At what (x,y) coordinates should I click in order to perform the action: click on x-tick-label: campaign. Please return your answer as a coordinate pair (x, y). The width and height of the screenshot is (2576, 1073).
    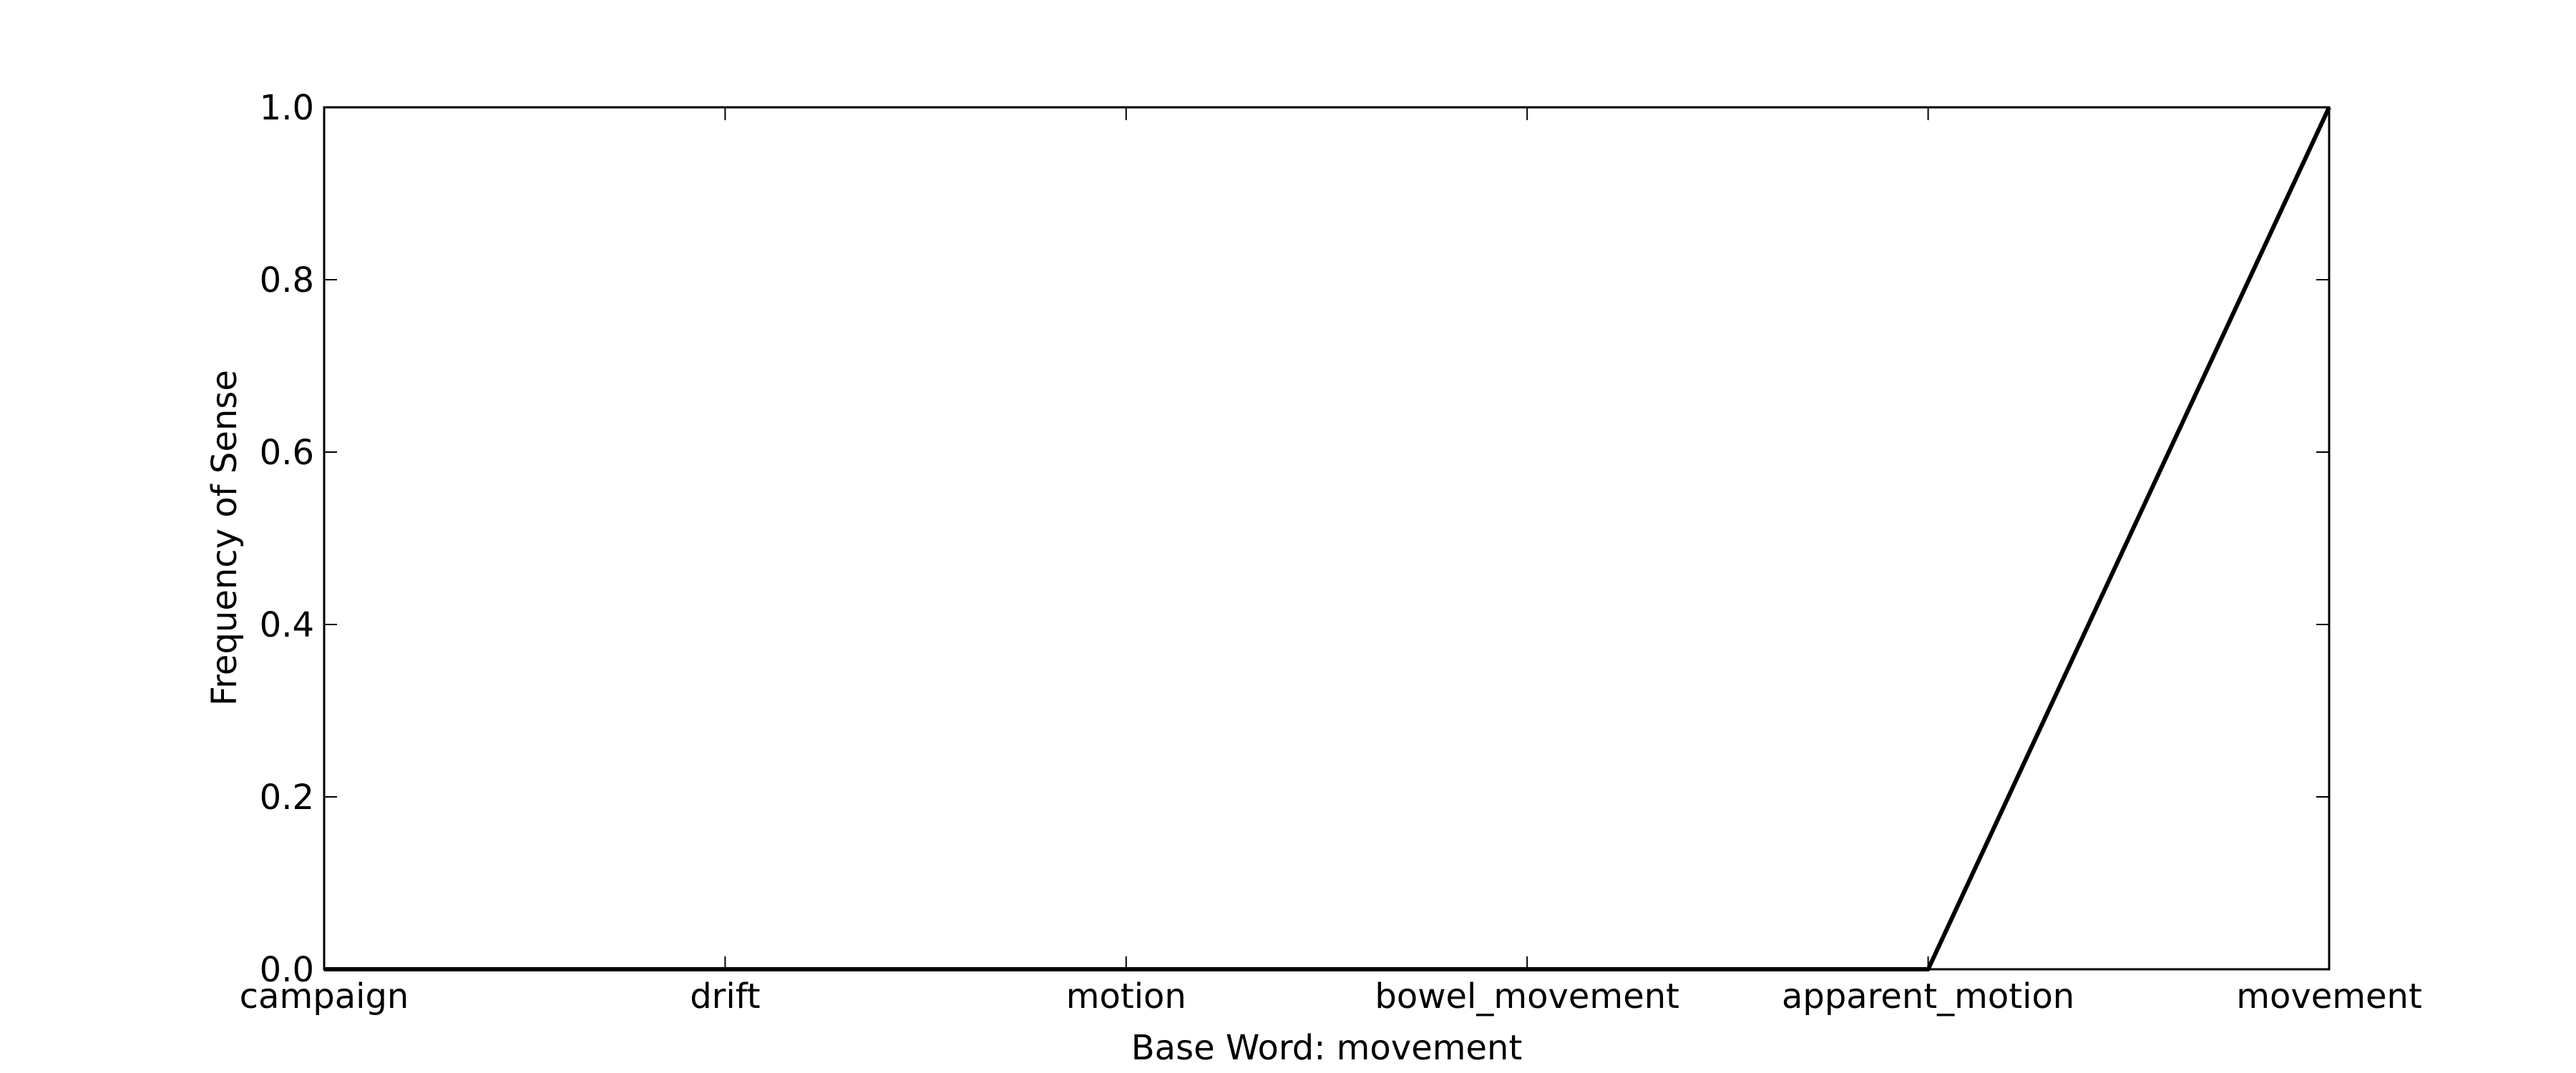
    Looking at the image, I should click on (324, 996).